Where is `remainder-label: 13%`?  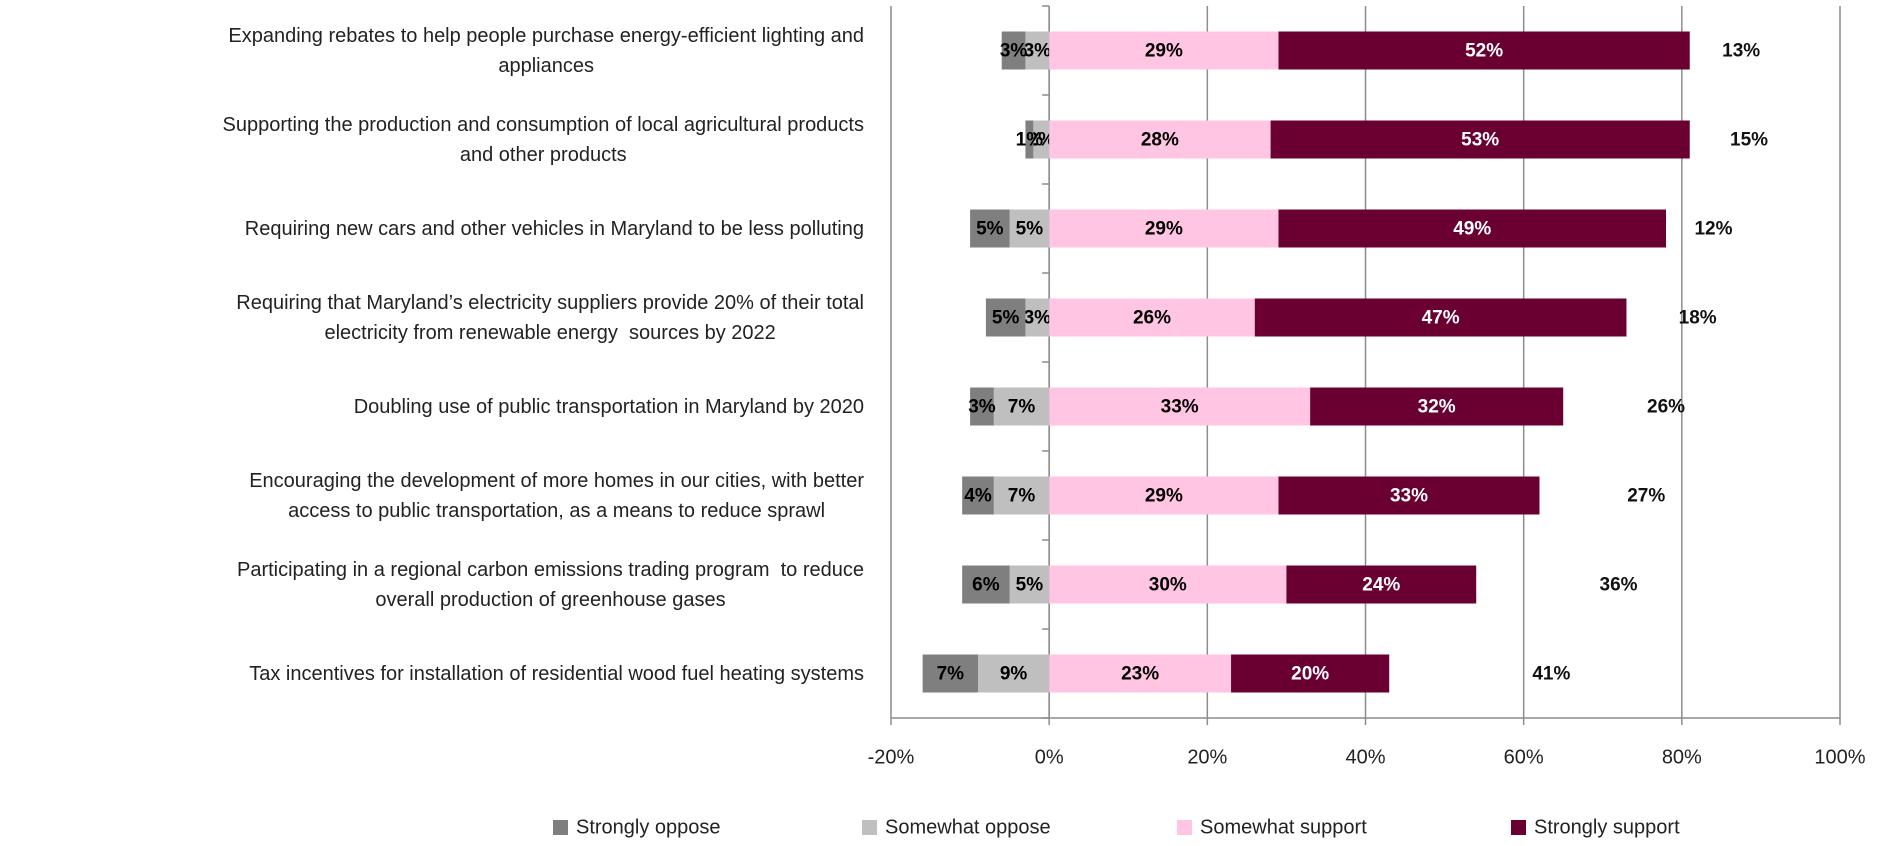 remainder-label: 13% is located at coordinates (1741, 51).